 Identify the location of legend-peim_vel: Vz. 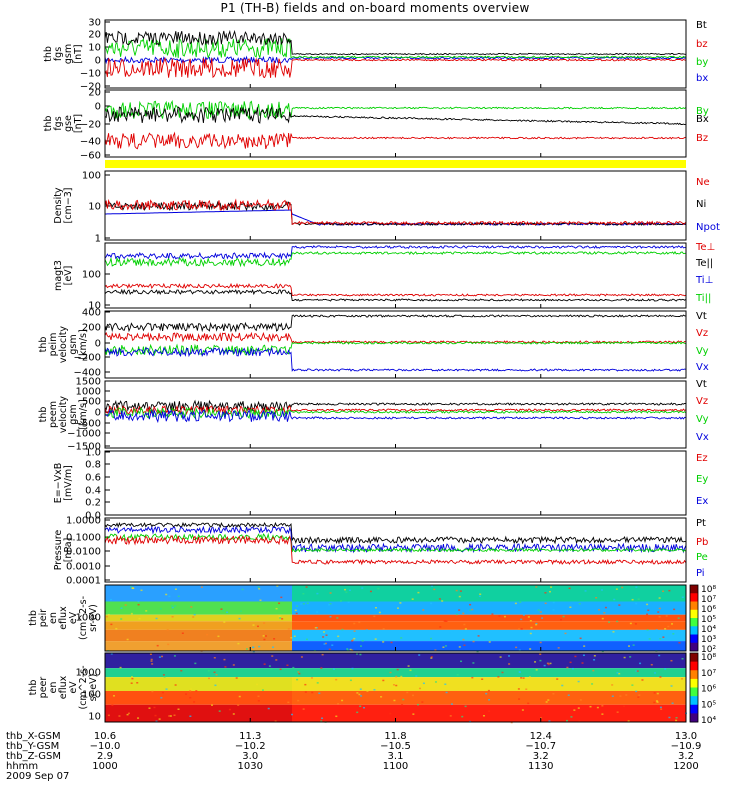
(702, 333).